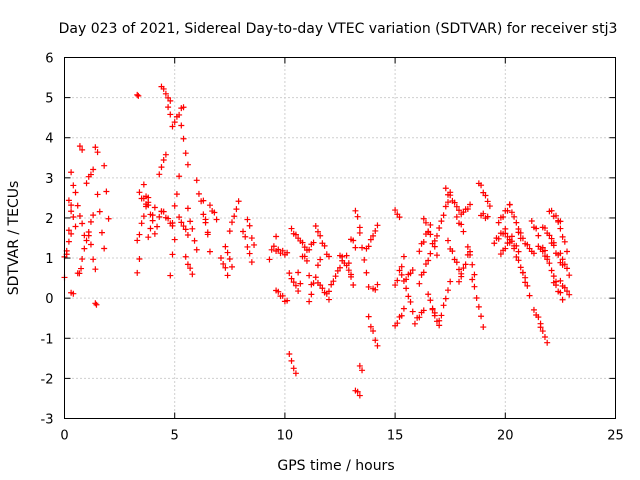 The height and width of the screenshot is (480, 640). Describe the element at coordinates (175, 436) in the screenshot. I see `x-tick-label: 5` at that location.